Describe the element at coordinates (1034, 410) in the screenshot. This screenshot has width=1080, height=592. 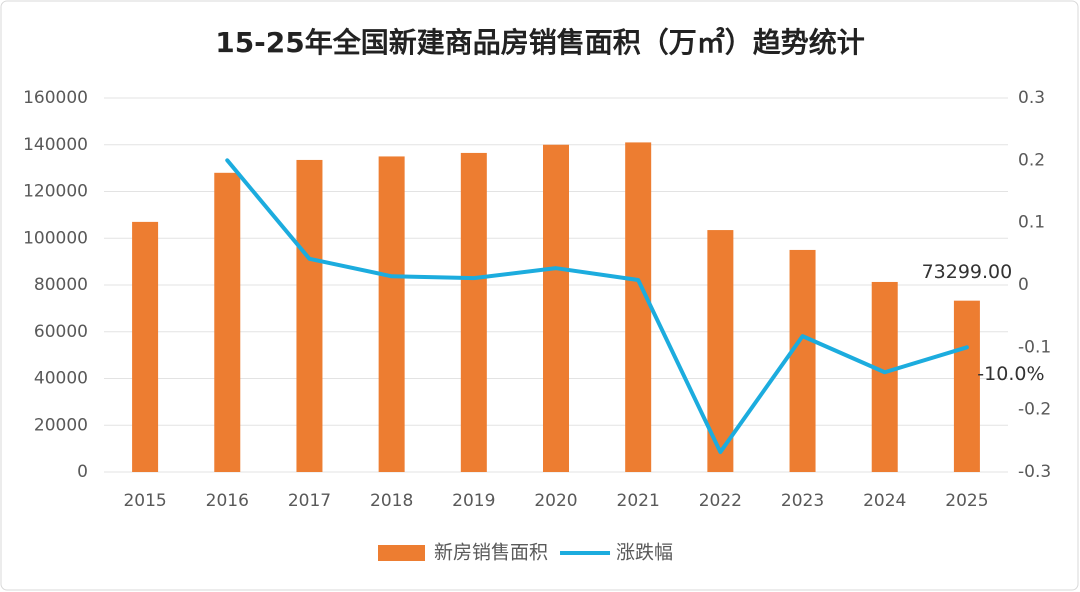
I see `y2-tick-label: -0.2` at that location.